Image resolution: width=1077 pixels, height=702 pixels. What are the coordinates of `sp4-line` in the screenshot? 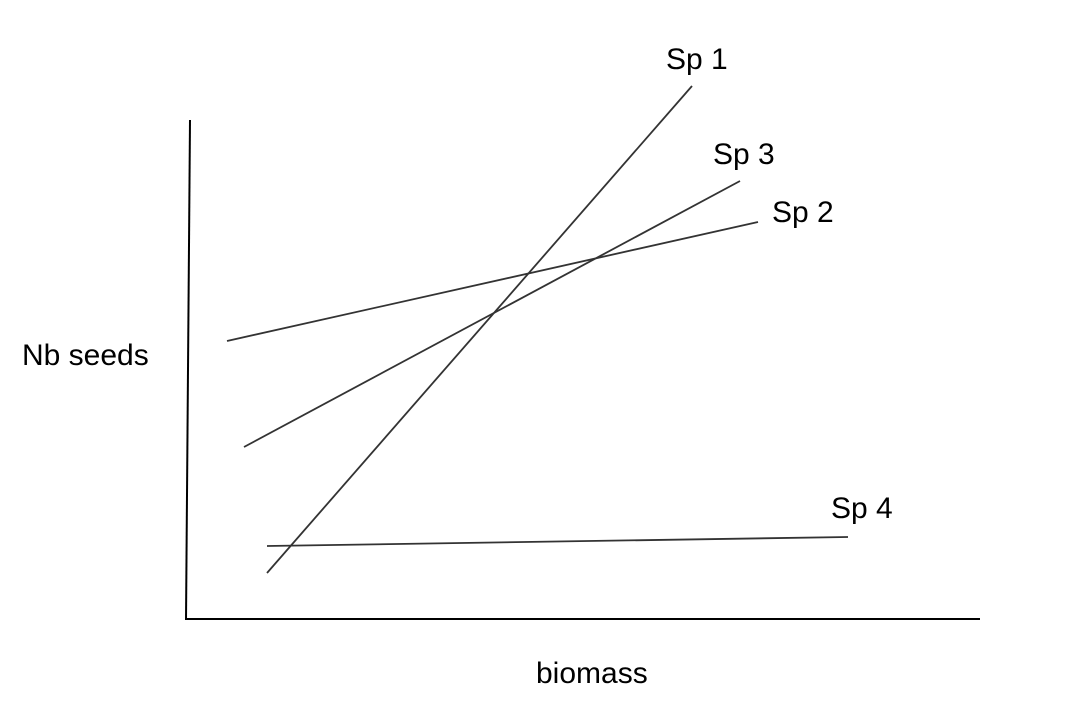 It's located at (557, 541).